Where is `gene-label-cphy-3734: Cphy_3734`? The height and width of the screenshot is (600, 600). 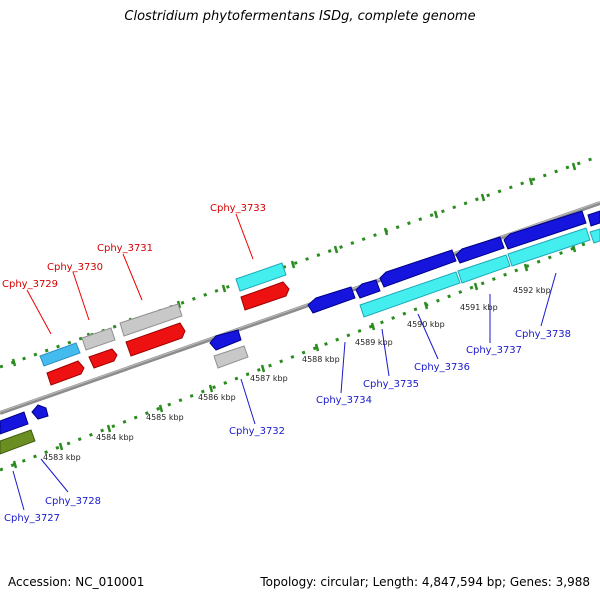
gene-label-cphy-3734: Cphy_3734 is located at coordinates (344, 400).